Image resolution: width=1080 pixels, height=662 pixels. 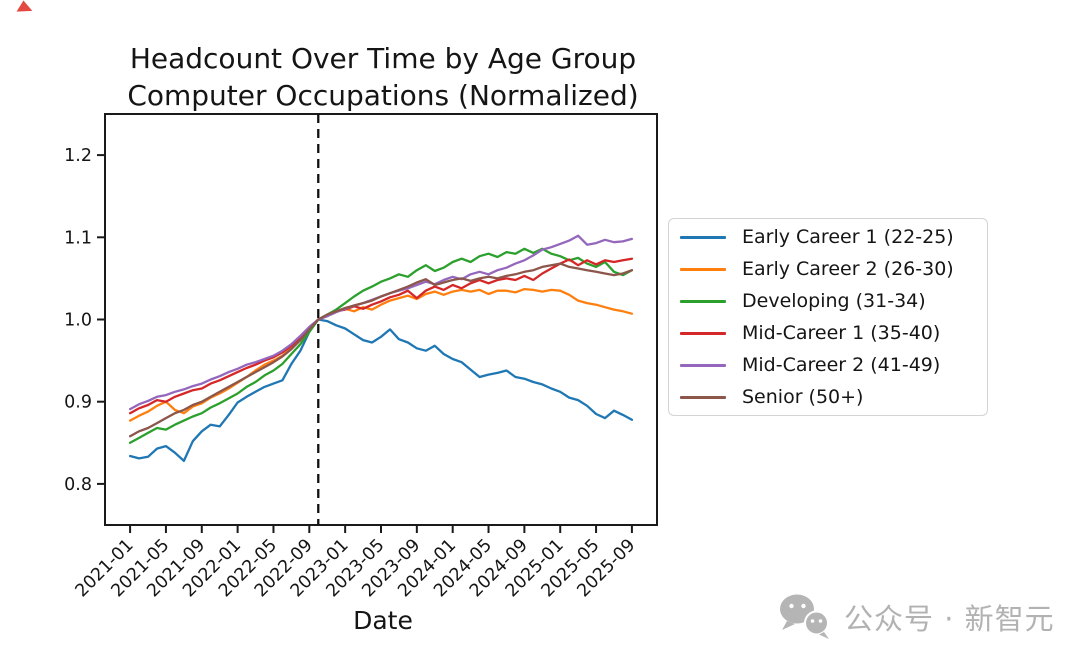 What do you see at coordinates (841, 365) in the screenshot?
I see `legend-label: Mid-Career 2 (41-49)` at bounding box center [841, 365].